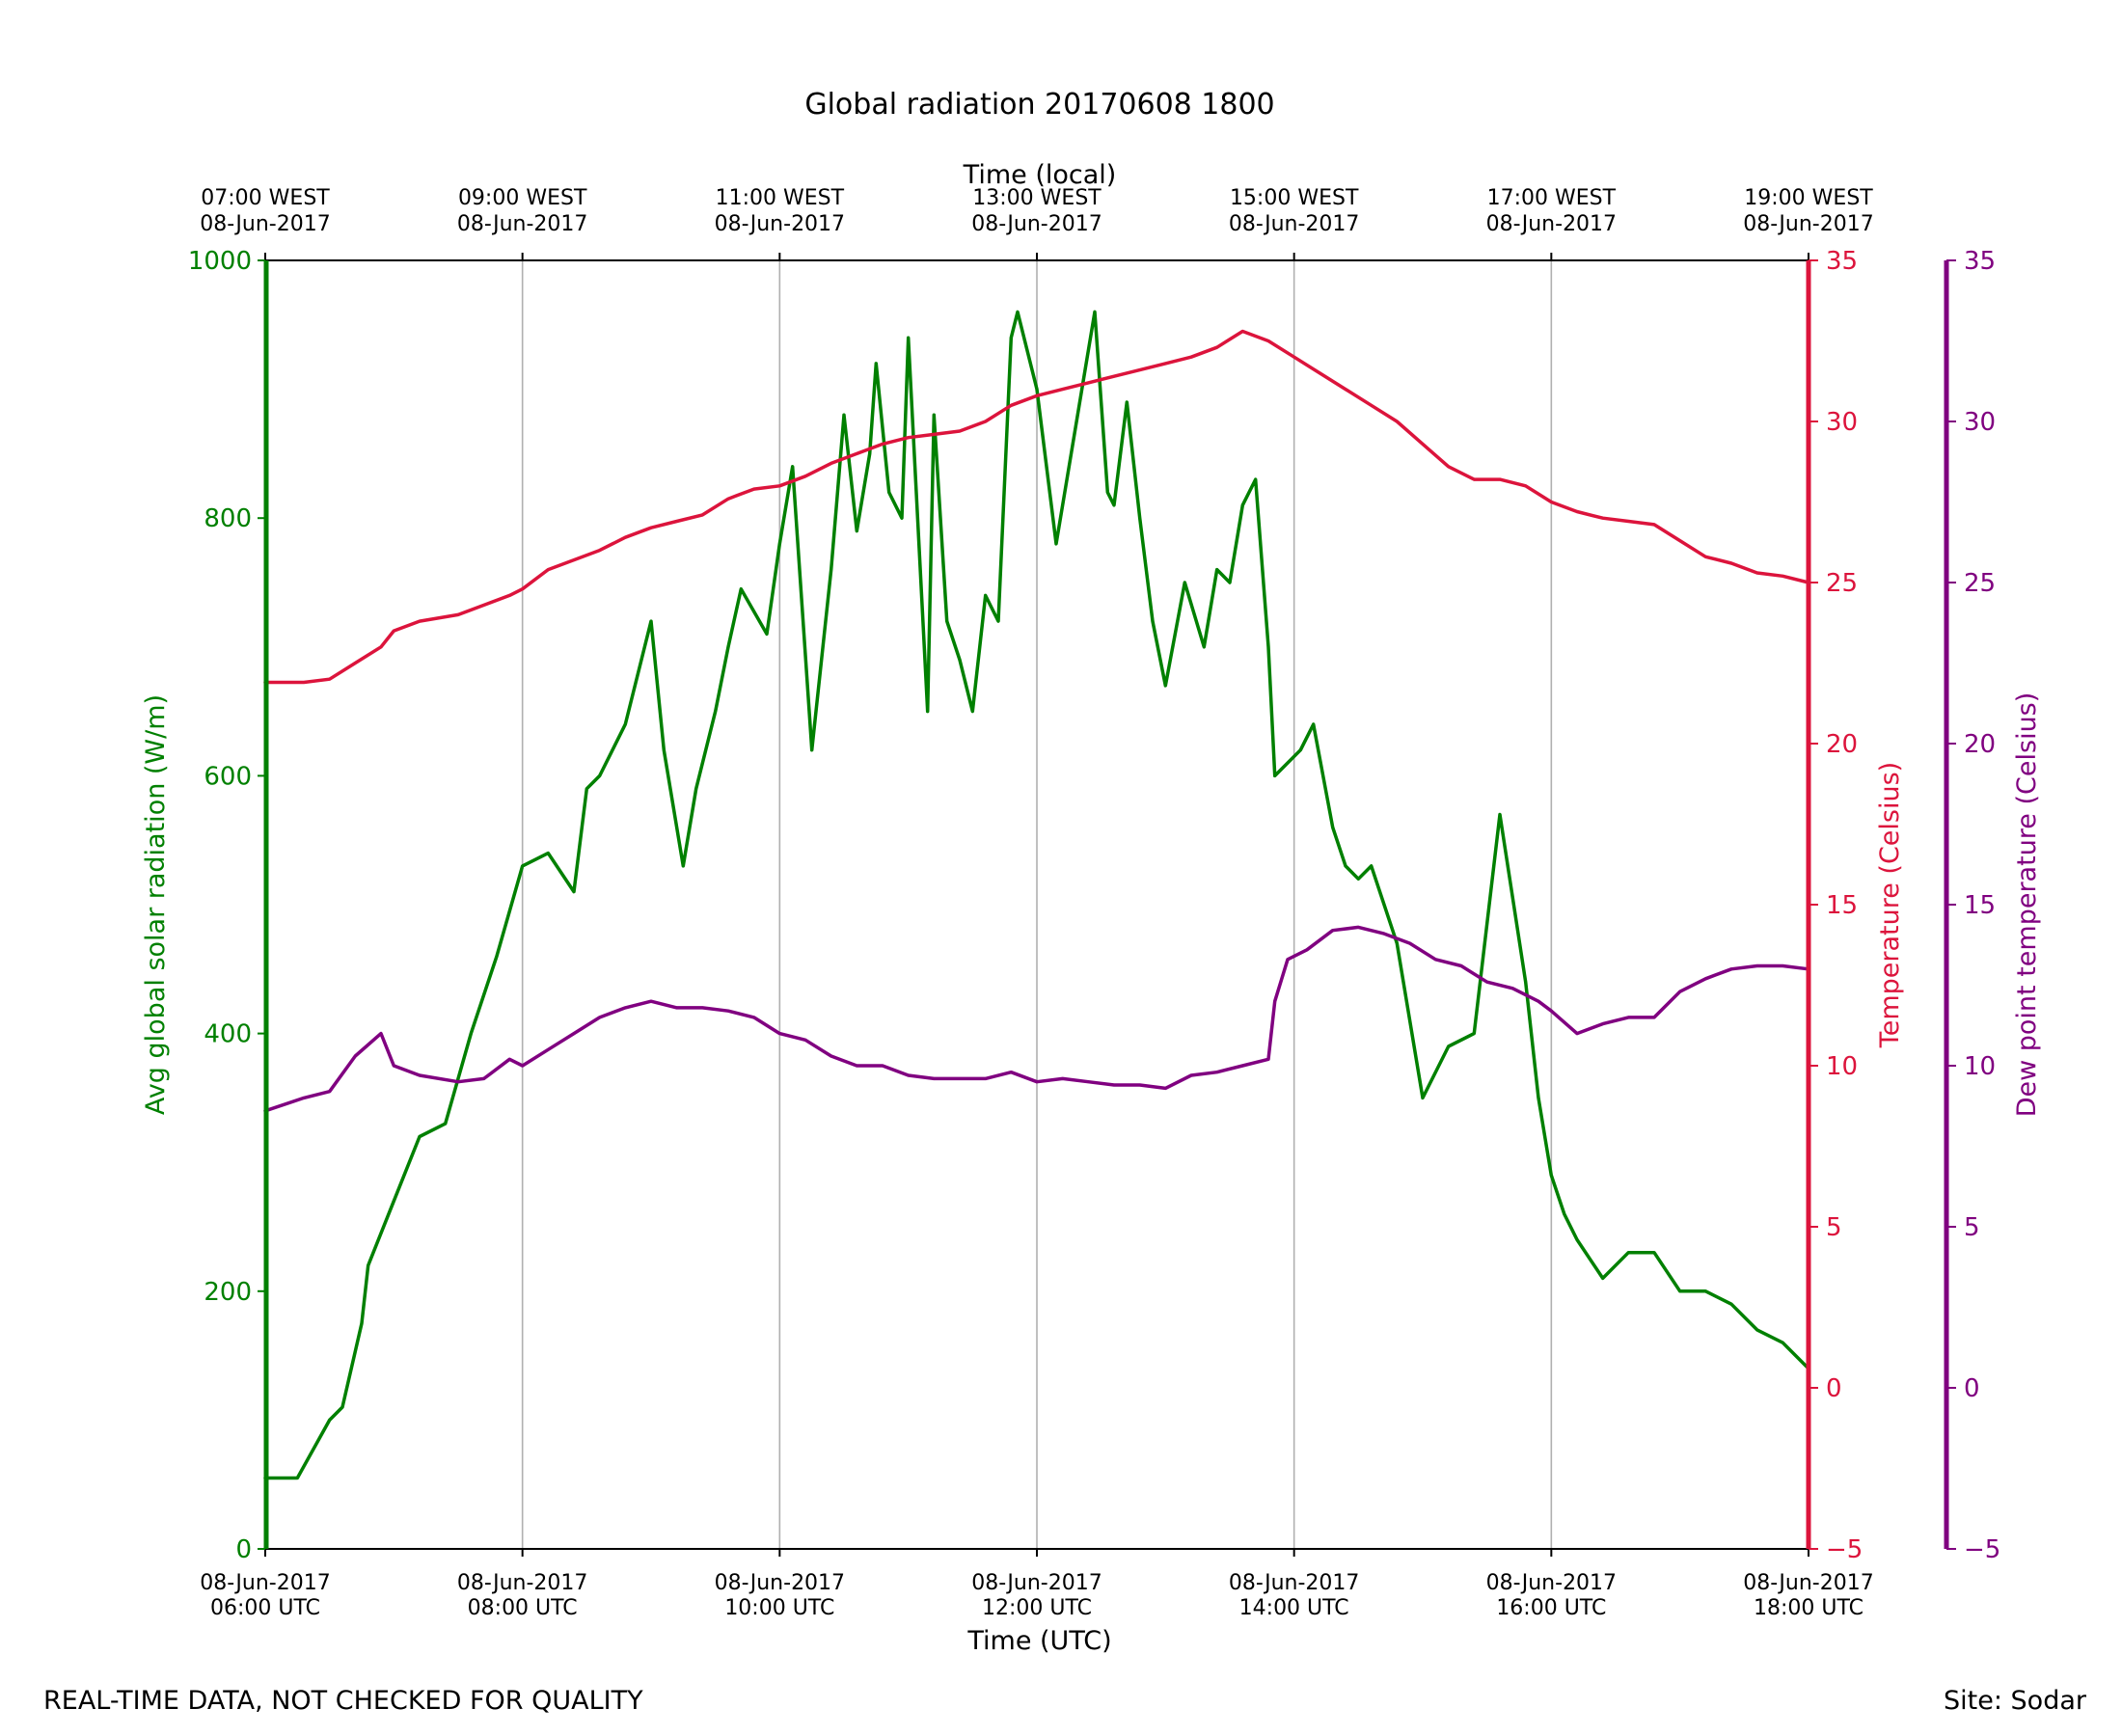 This screenshot has height=1736, width=2122. I want to click on y-right-tick-label: −5, so click(1845, 1549).